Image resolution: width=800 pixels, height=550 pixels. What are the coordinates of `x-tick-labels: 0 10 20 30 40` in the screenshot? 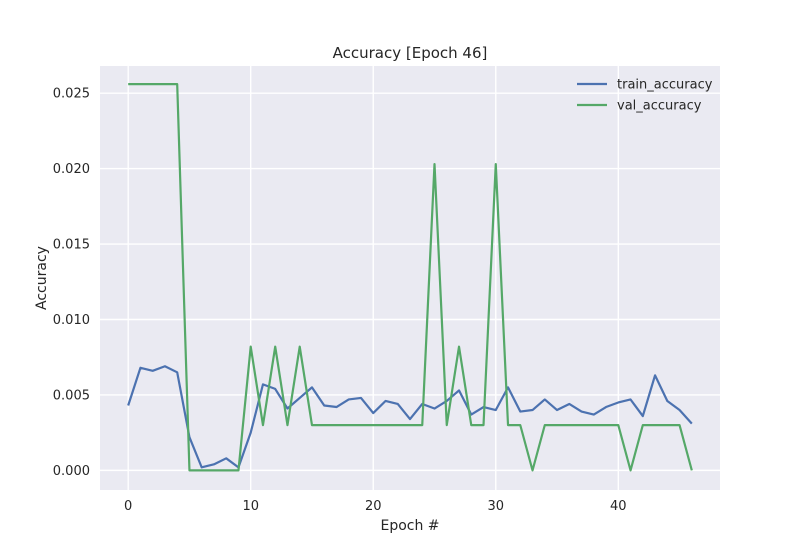 It's located at (375, 506).